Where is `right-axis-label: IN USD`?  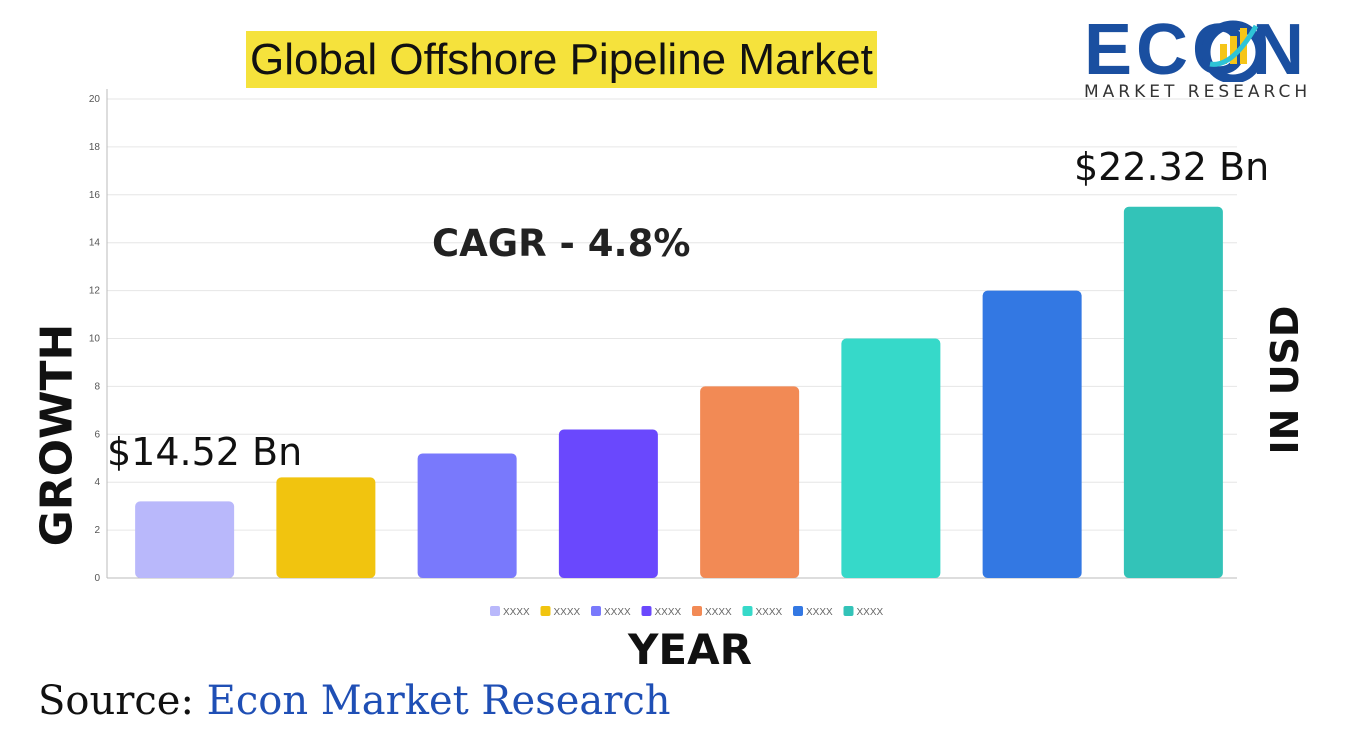 right-axis-label: IN USD is located at coordinates (1285, 380).